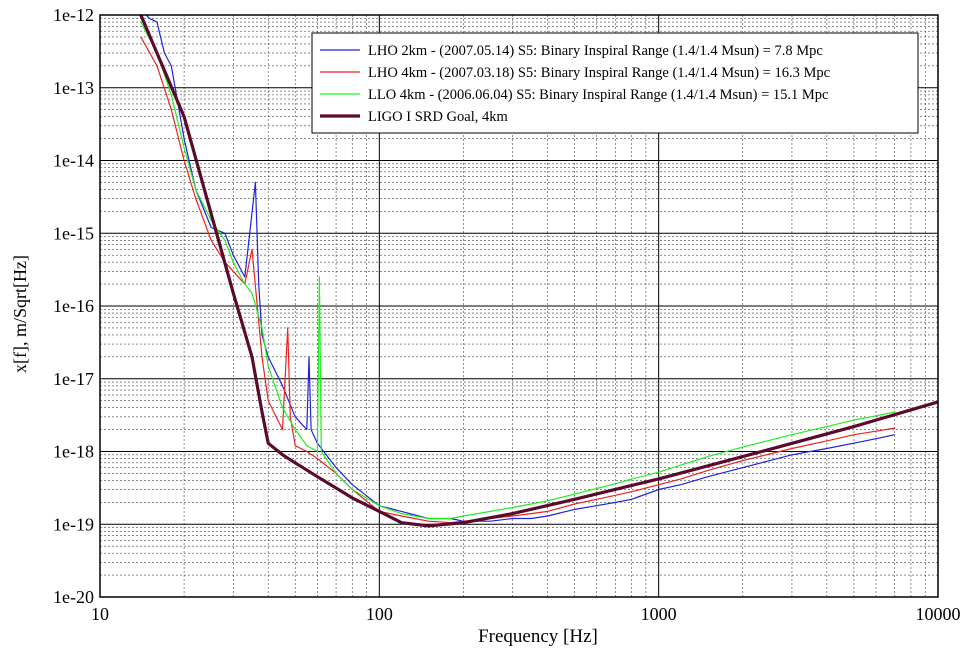 The image size is (972, 659). What do you see at coordinates (659, 614) in the screenshot?
I see `x-tick-label: 1000` at bounding box center [659, 614].